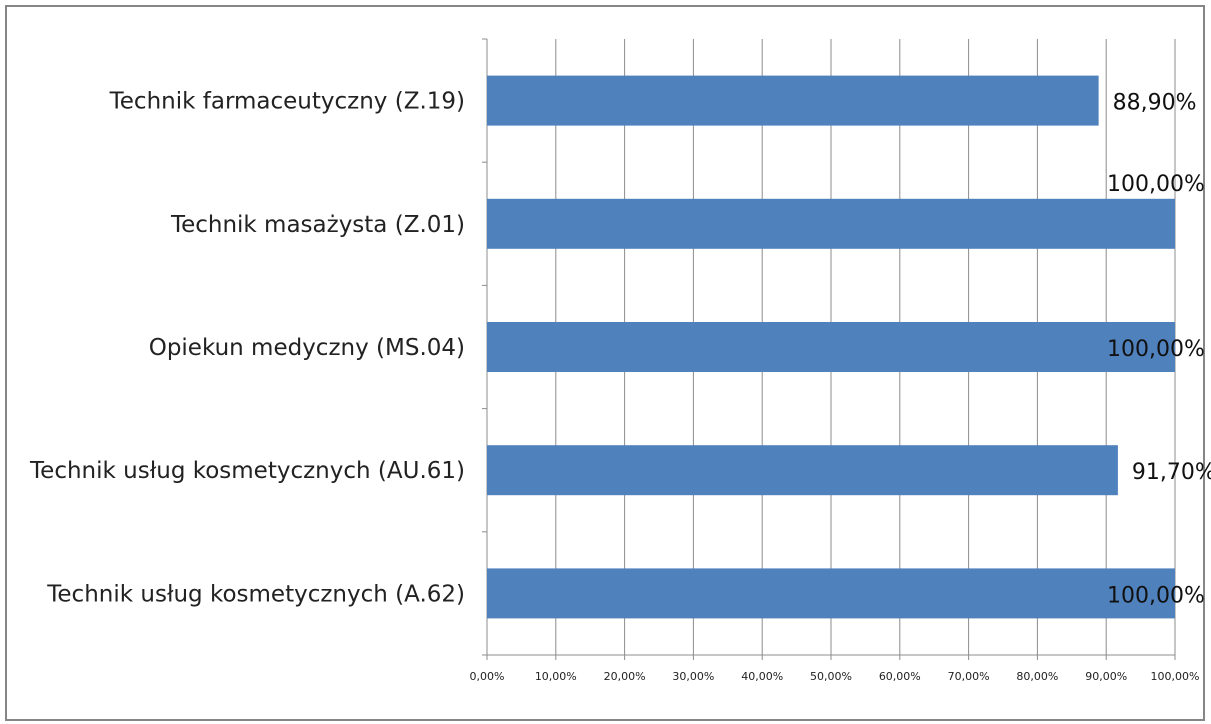 The height and width of the screenshot is (724, 1211). What do you see at coordinates (693, 676) in the screenshot?
I see `x-tick-label: 30,00%` at bounding box center [693, 676].